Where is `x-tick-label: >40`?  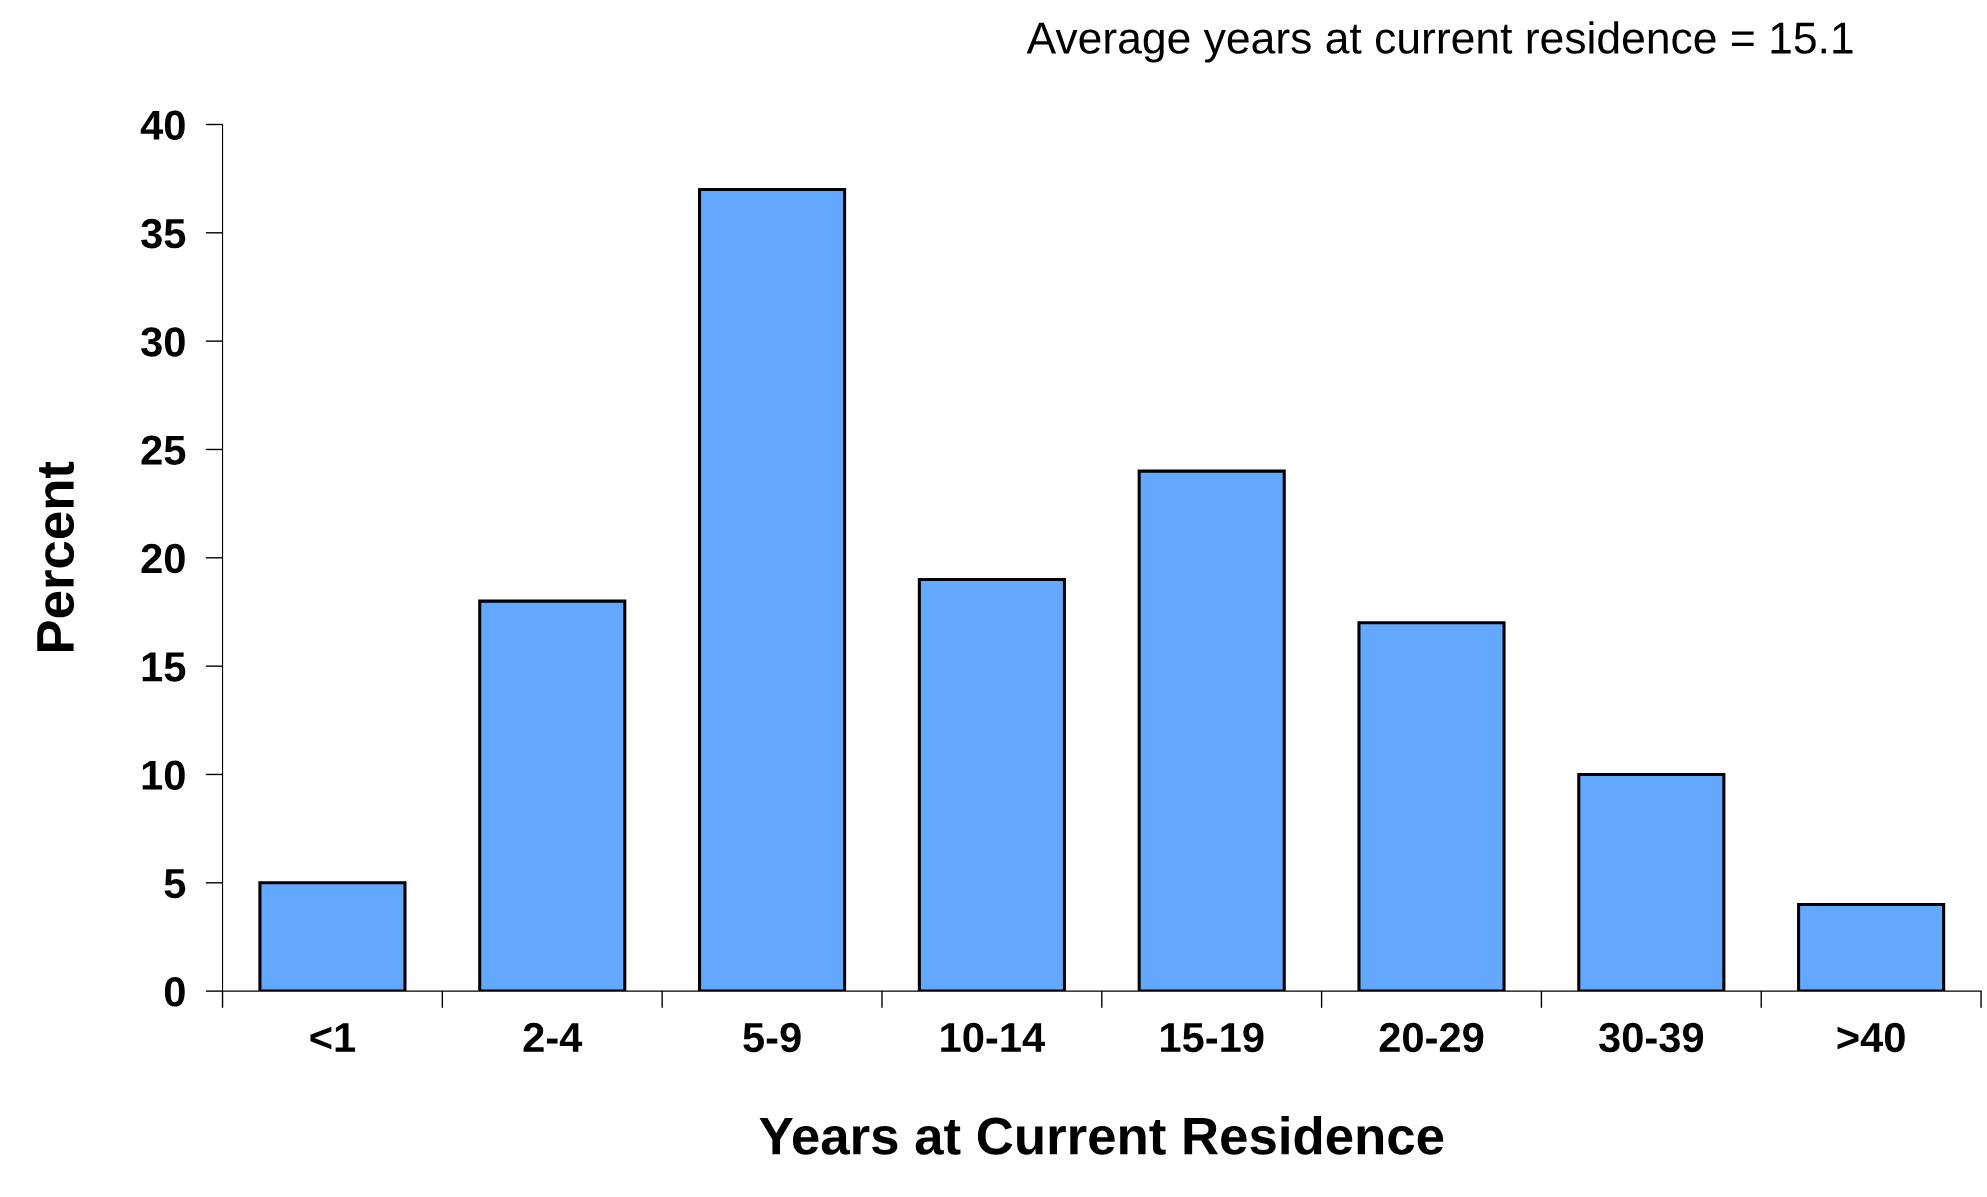 x-tick-label: >40 is located at coordinates (1871, 1037).